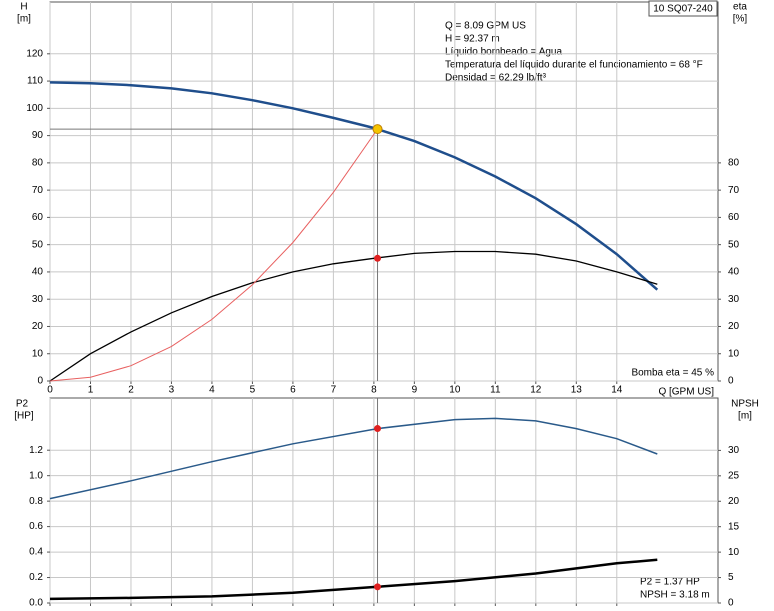 The width and height of the screenshot is (774, 611). I want to click on x-tick-label: 7, so click(334, 390).